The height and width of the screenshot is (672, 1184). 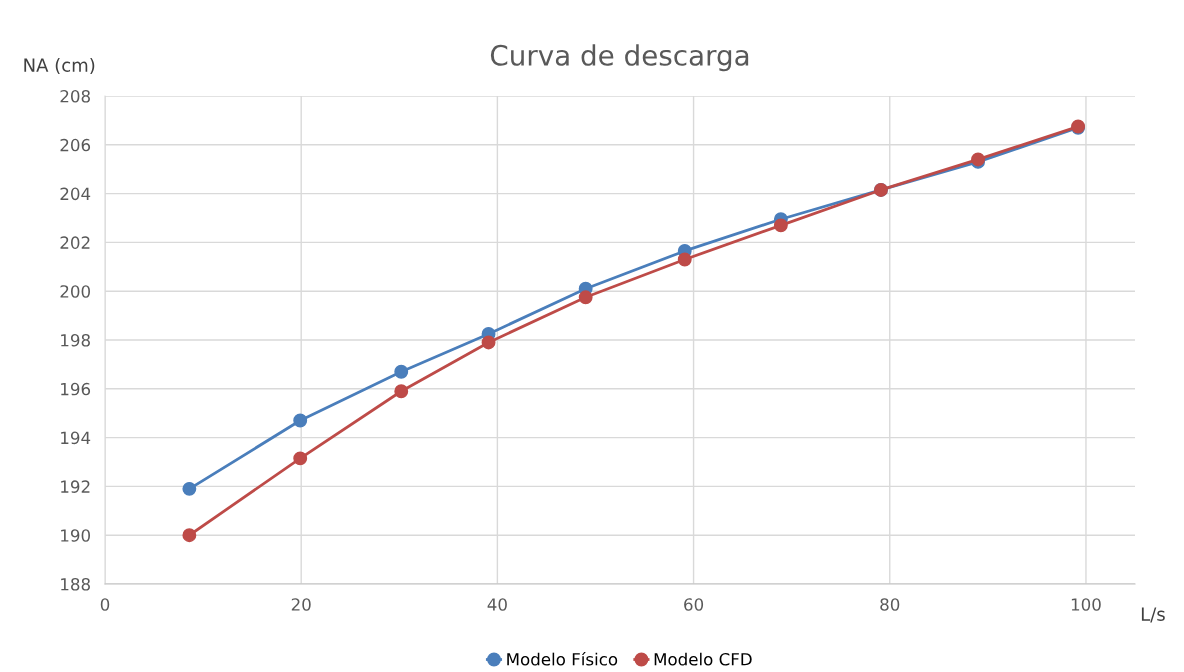 What do you see at coordinates (75, 194) in the screenshot?
I see `y-tick-label: 204` at bounding box center [75, 194].